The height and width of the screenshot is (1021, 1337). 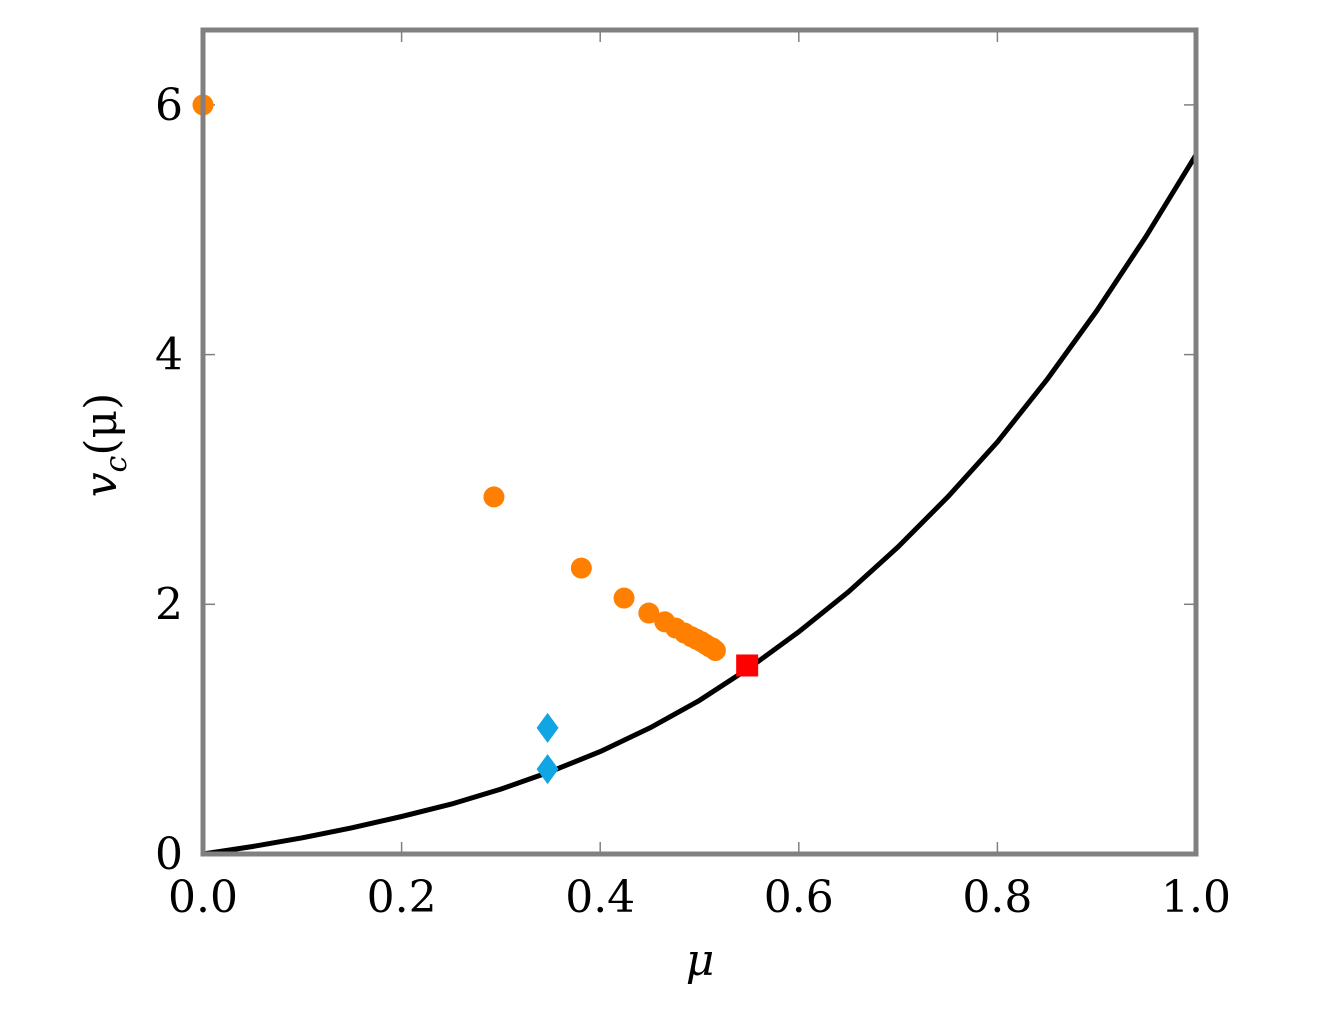 I want to click on x-axis-label: μ, so click(x=700, y=960).